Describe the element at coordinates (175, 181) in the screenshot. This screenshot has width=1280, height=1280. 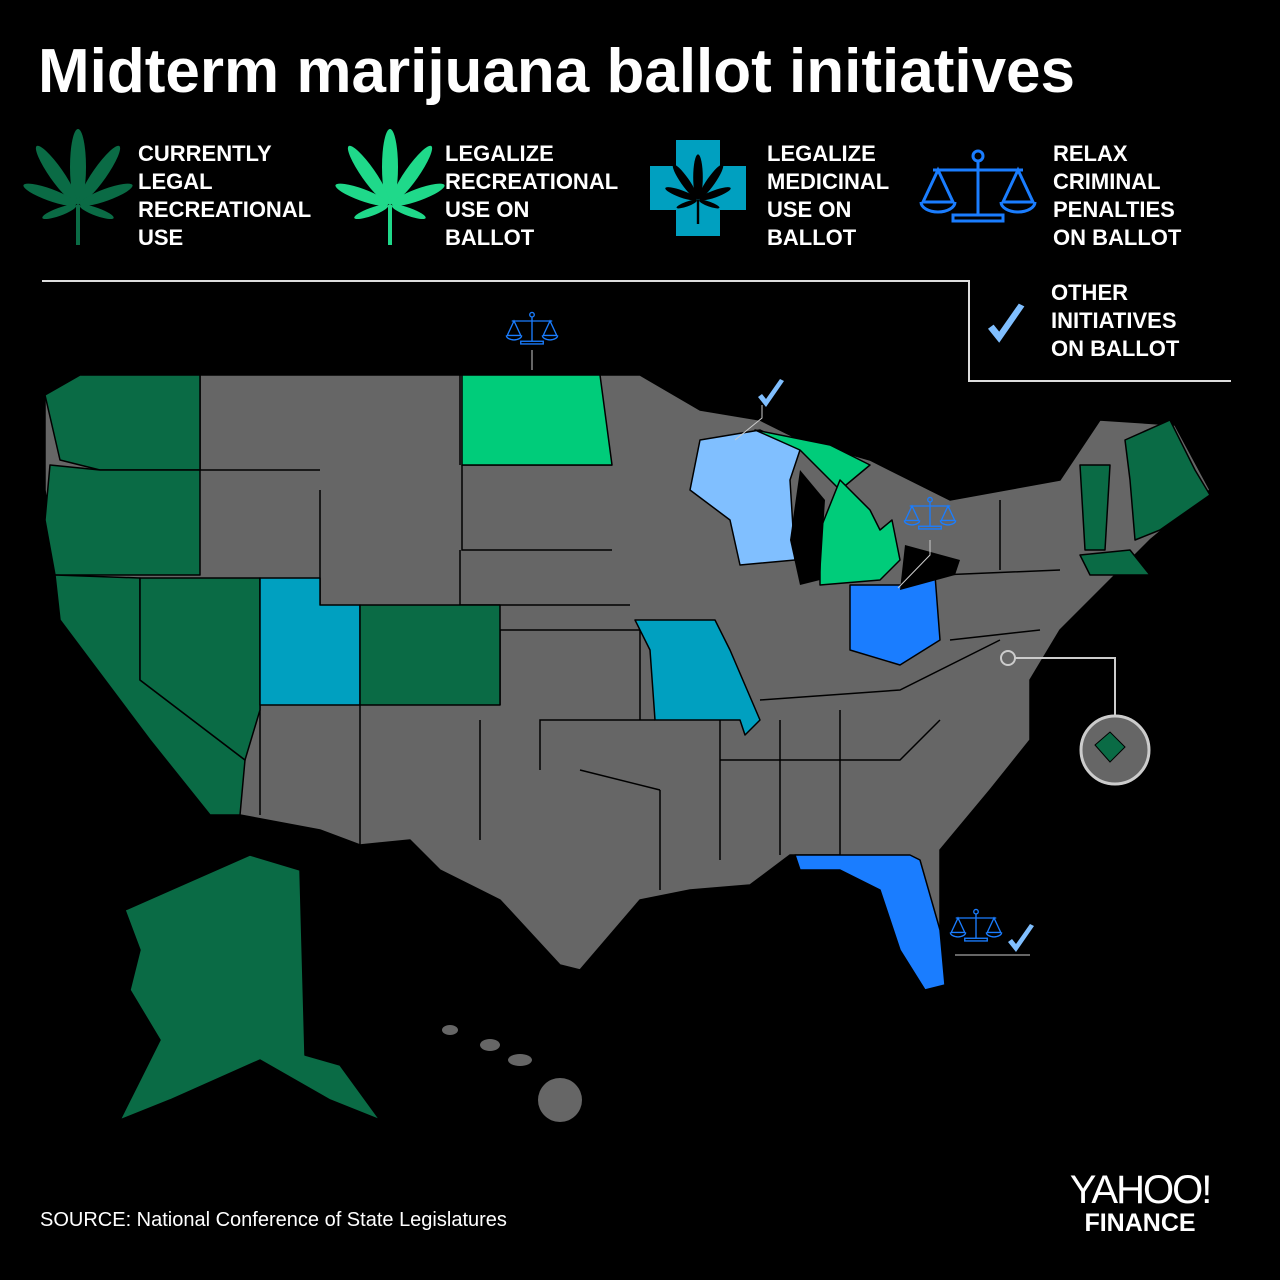
I see `legend-label: LEGAL` at that location.